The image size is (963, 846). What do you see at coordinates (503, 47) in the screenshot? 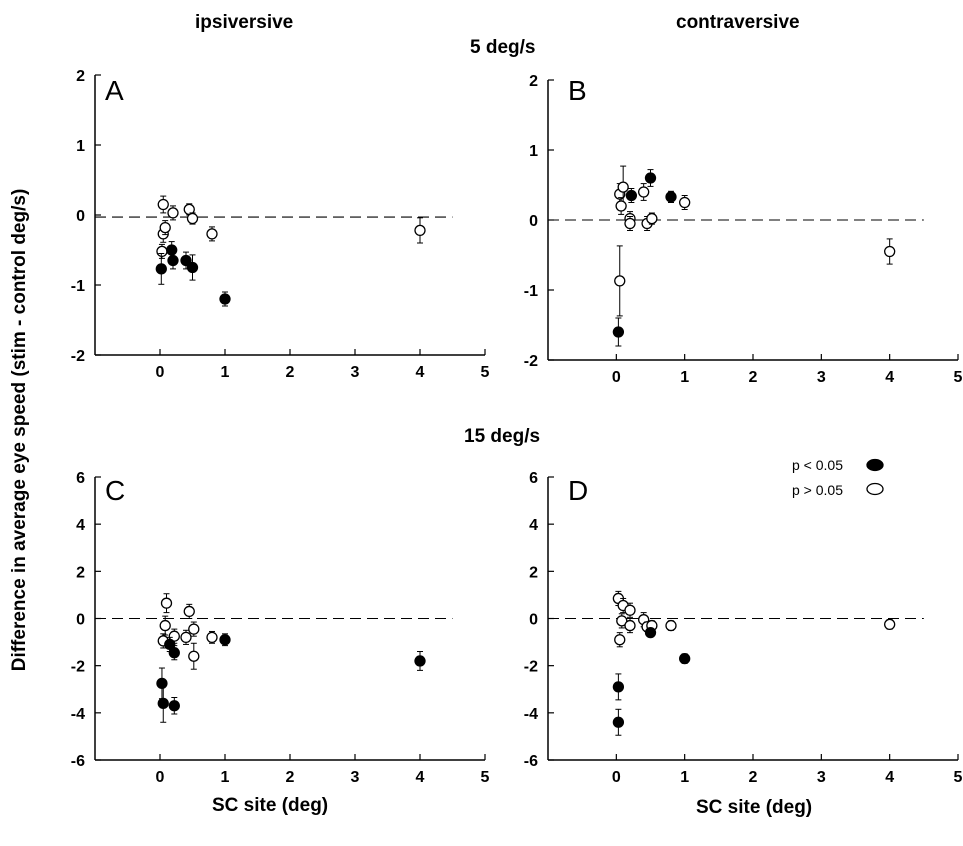
I see `row-title-5degs: 5 deg/s` at bounding box center [503, 47].